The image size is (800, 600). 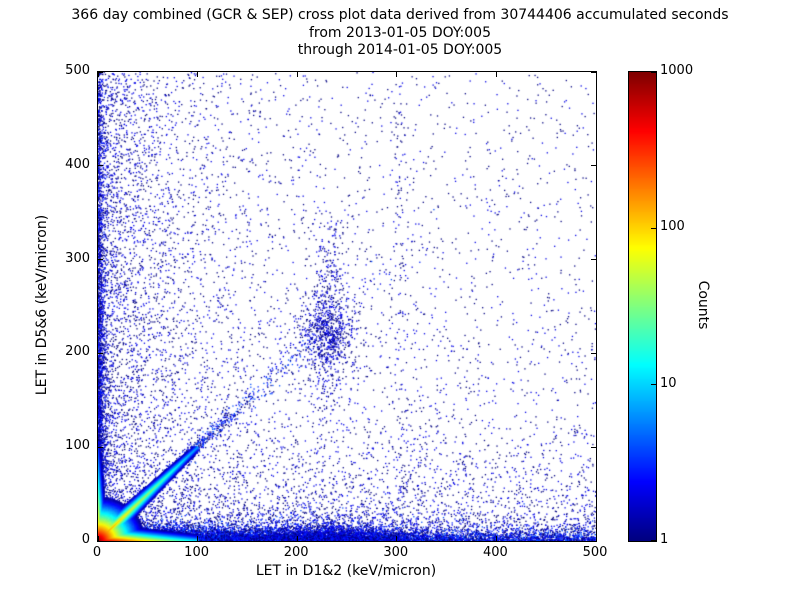 I want to click on colorbar-tick-label: 1000, so click(x=677, y=70).